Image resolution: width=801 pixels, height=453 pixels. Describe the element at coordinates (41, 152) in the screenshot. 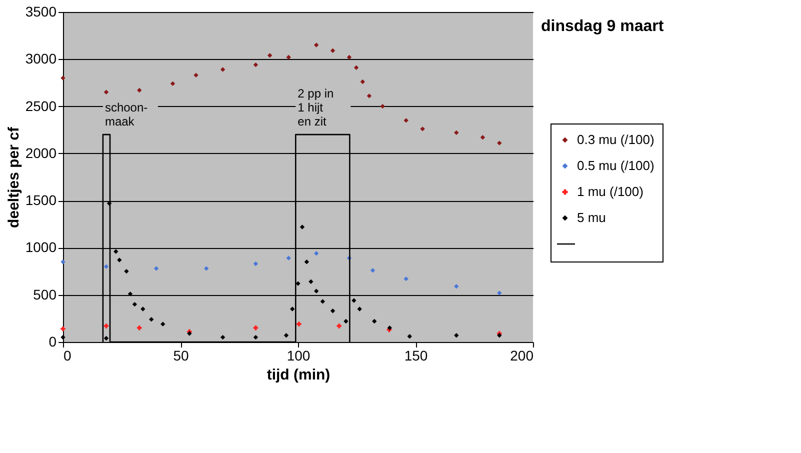

I see `y-tick-label: 2000` at that location.